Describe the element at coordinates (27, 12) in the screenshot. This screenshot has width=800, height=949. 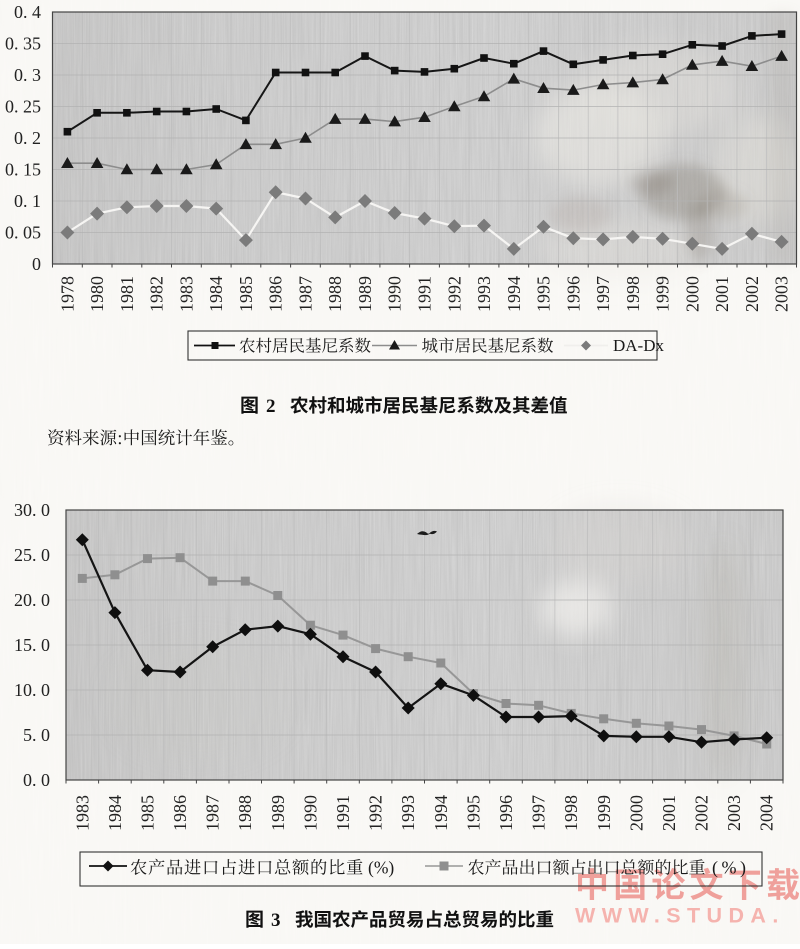
I see `svg-text: 0. 4` at that location.